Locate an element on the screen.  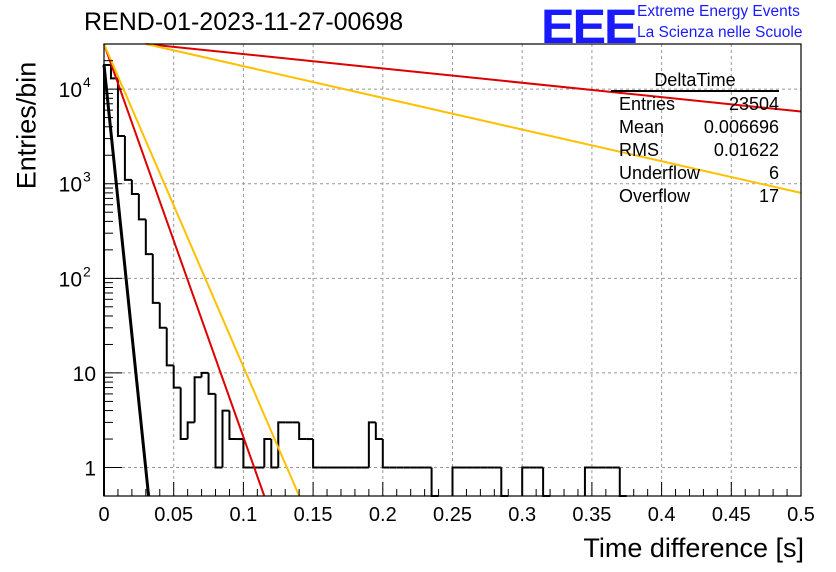
stats-row-entries: Entries 23504 is located at coordinates (699, 105).